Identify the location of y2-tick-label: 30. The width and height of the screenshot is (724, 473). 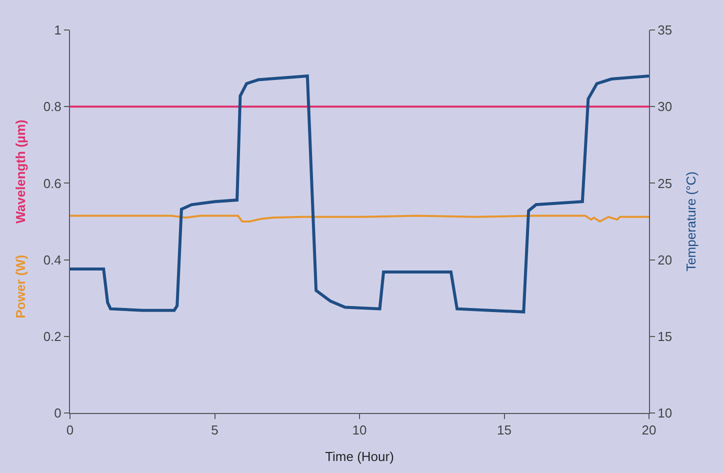
(665, 106).